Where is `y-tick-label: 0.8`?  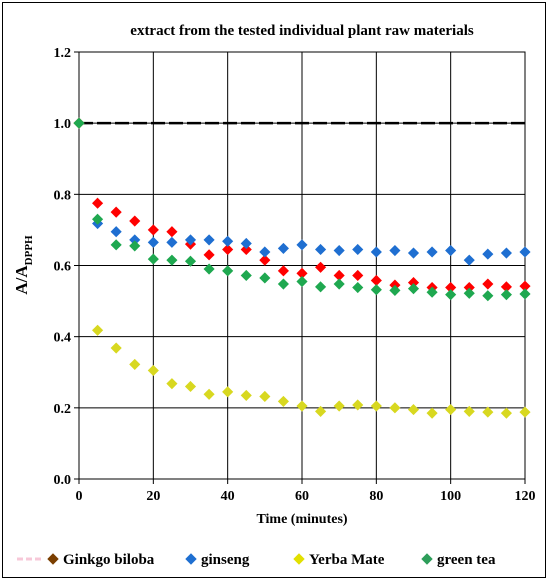
y-tick-label: 0.8 is located at coordinates (63, 195).